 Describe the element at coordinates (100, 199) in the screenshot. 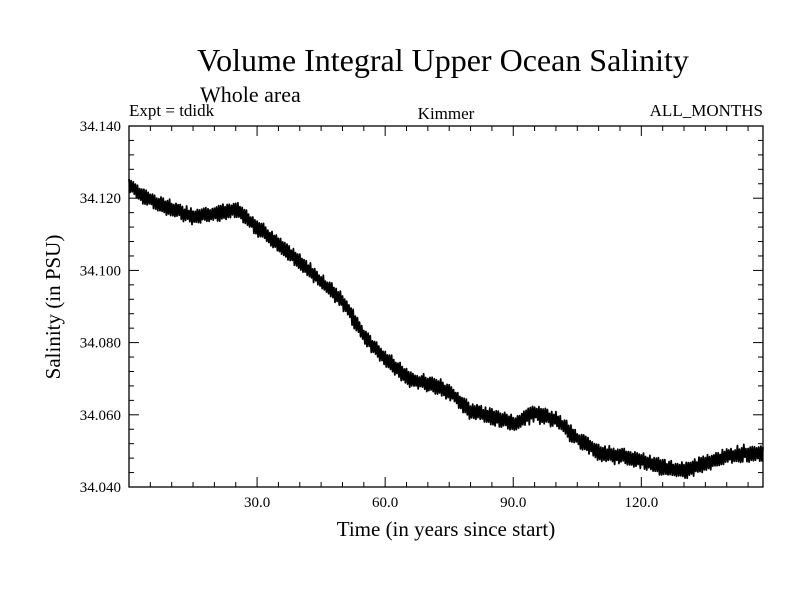

I see `y-tick-label: 34.120` at that location.